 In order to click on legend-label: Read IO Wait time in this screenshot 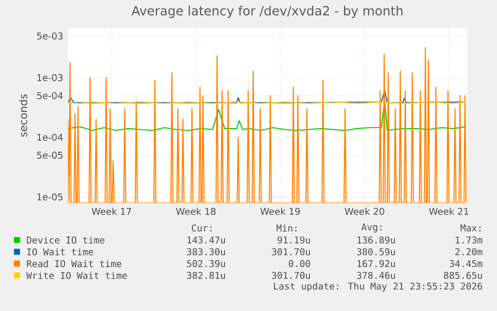, I will do `click(74, 264)`.